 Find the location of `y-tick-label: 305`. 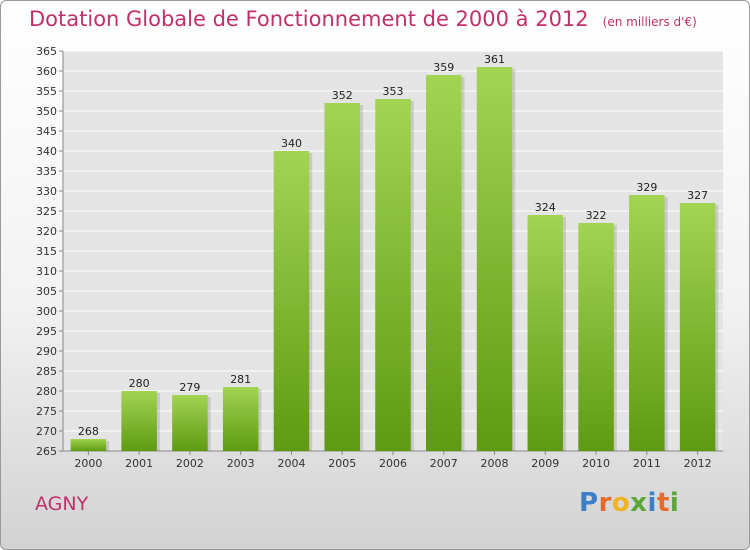

y-tick-label: 305 is located at coordinates (46, 291).